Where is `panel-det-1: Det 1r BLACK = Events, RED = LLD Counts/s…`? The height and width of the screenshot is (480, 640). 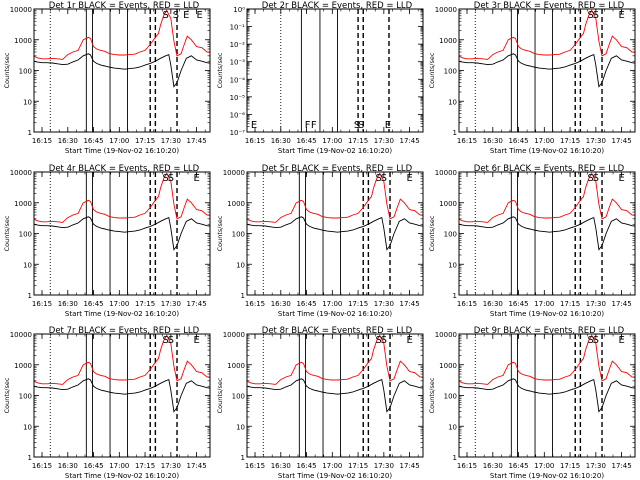 panel-det-1: Det 1r BLACK = Events, RED = LLD Counts/s… is located at coordinates (107, 78).